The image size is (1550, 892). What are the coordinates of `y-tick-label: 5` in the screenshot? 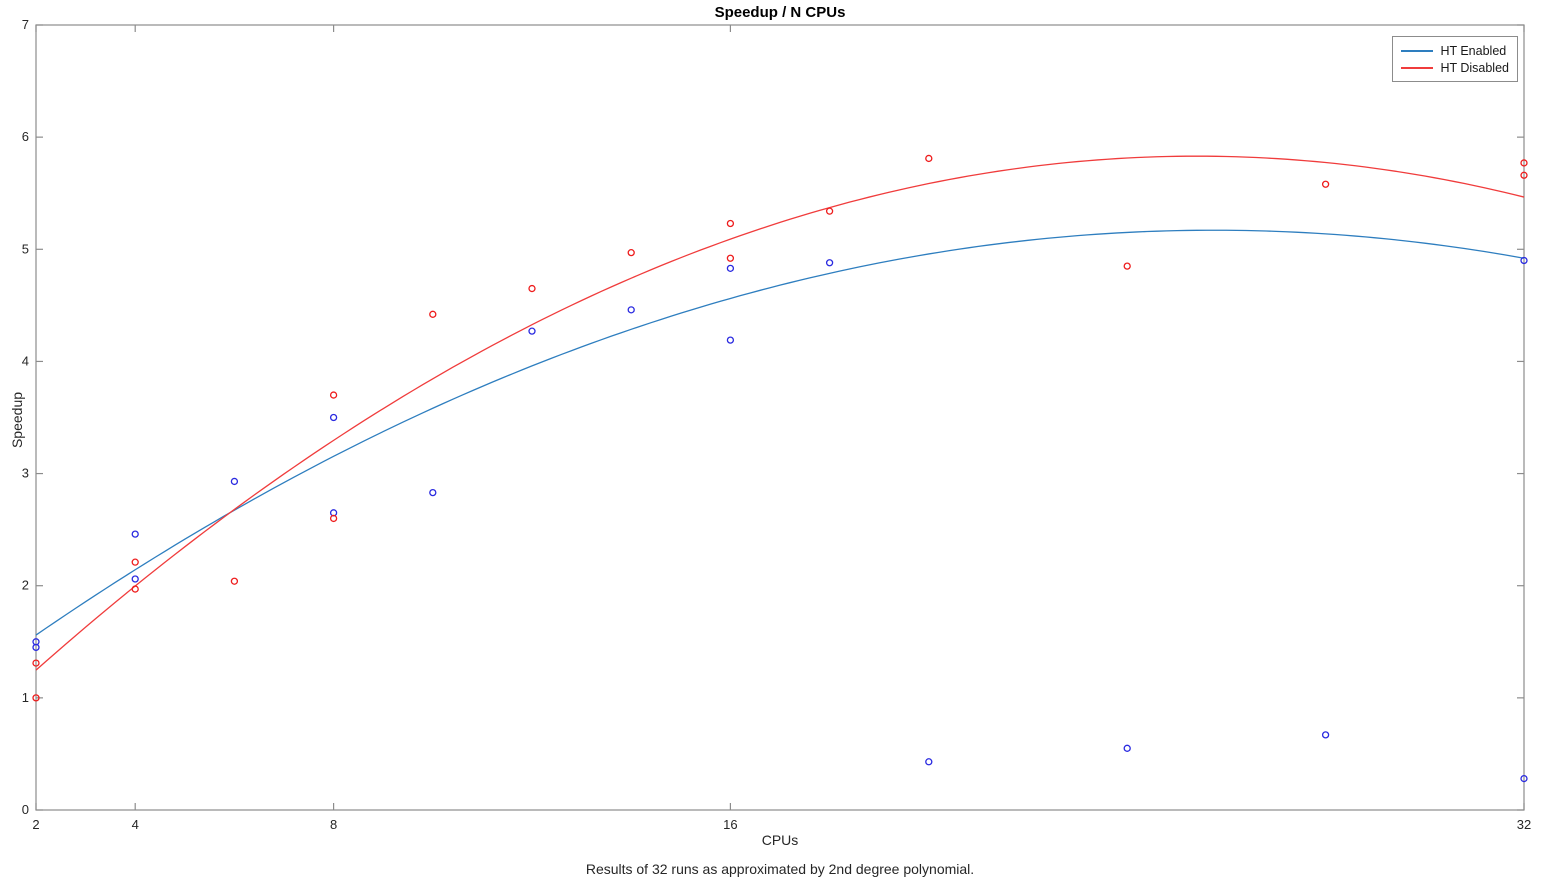 It's located at (25, 248).